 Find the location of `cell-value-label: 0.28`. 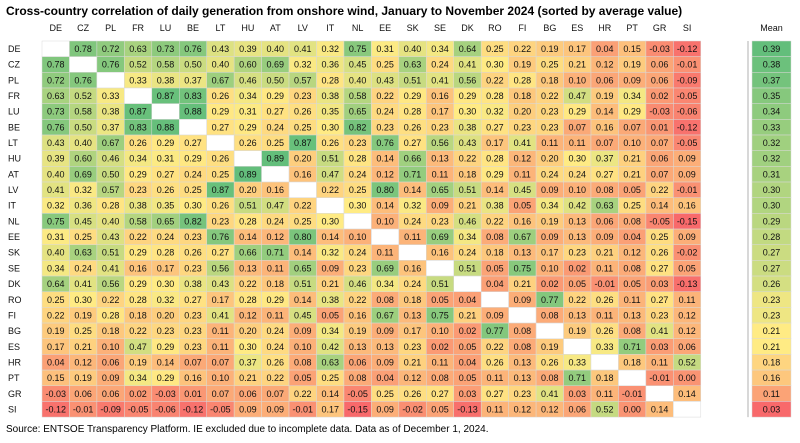

cell-value-label: 0.28 is located at coordinates (248, 300).